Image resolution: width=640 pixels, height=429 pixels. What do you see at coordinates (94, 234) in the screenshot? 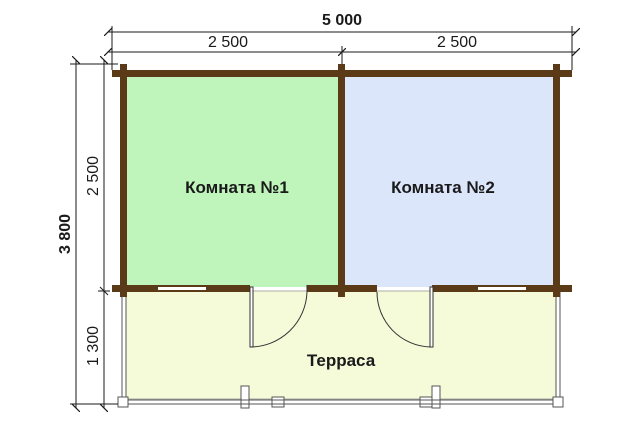
I see `left-dimensions` at bounding box center [94, 234].